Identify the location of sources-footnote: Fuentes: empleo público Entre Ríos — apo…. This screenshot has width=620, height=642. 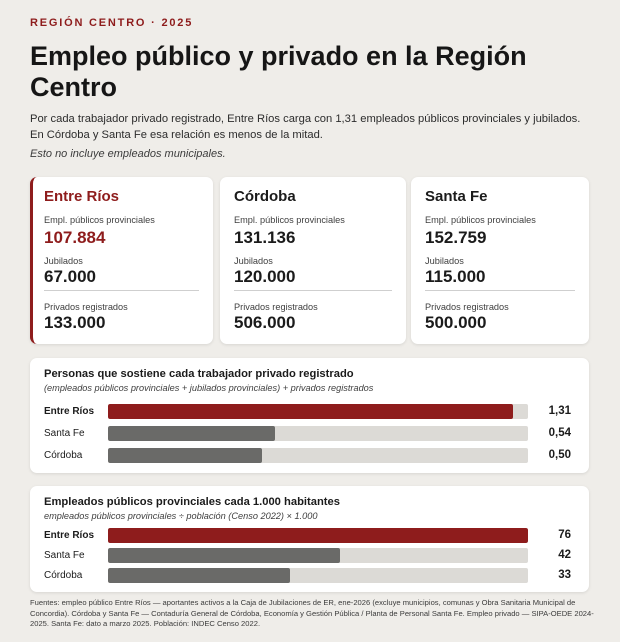
(312, 613).